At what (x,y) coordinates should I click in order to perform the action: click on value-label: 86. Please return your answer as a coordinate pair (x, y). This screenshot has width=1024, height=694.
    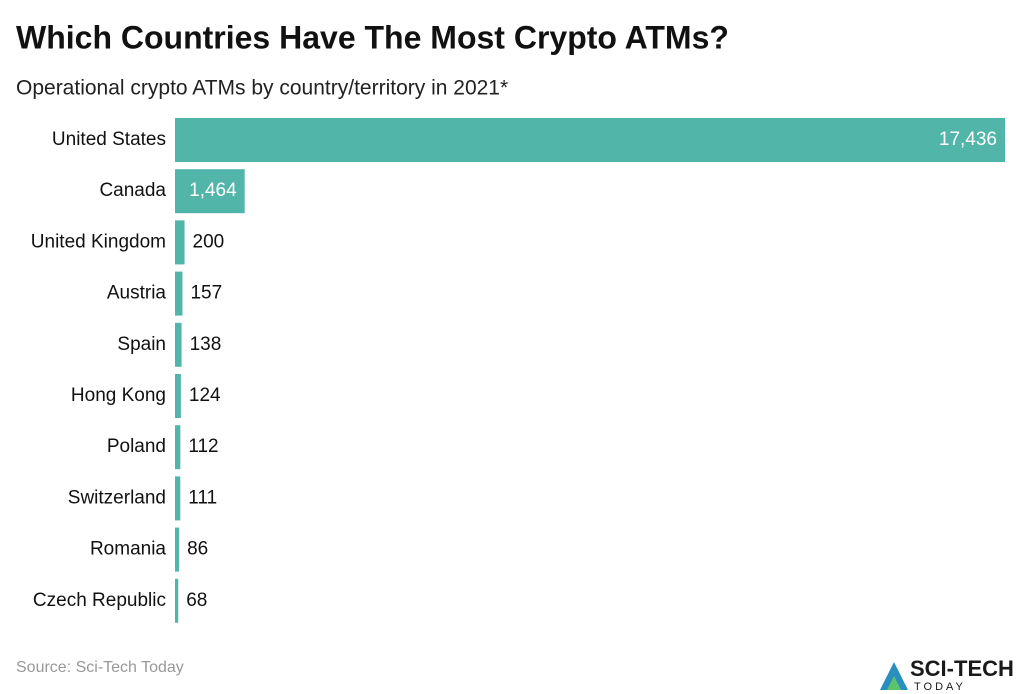
    Looking at the image, I should click on (197, 549).